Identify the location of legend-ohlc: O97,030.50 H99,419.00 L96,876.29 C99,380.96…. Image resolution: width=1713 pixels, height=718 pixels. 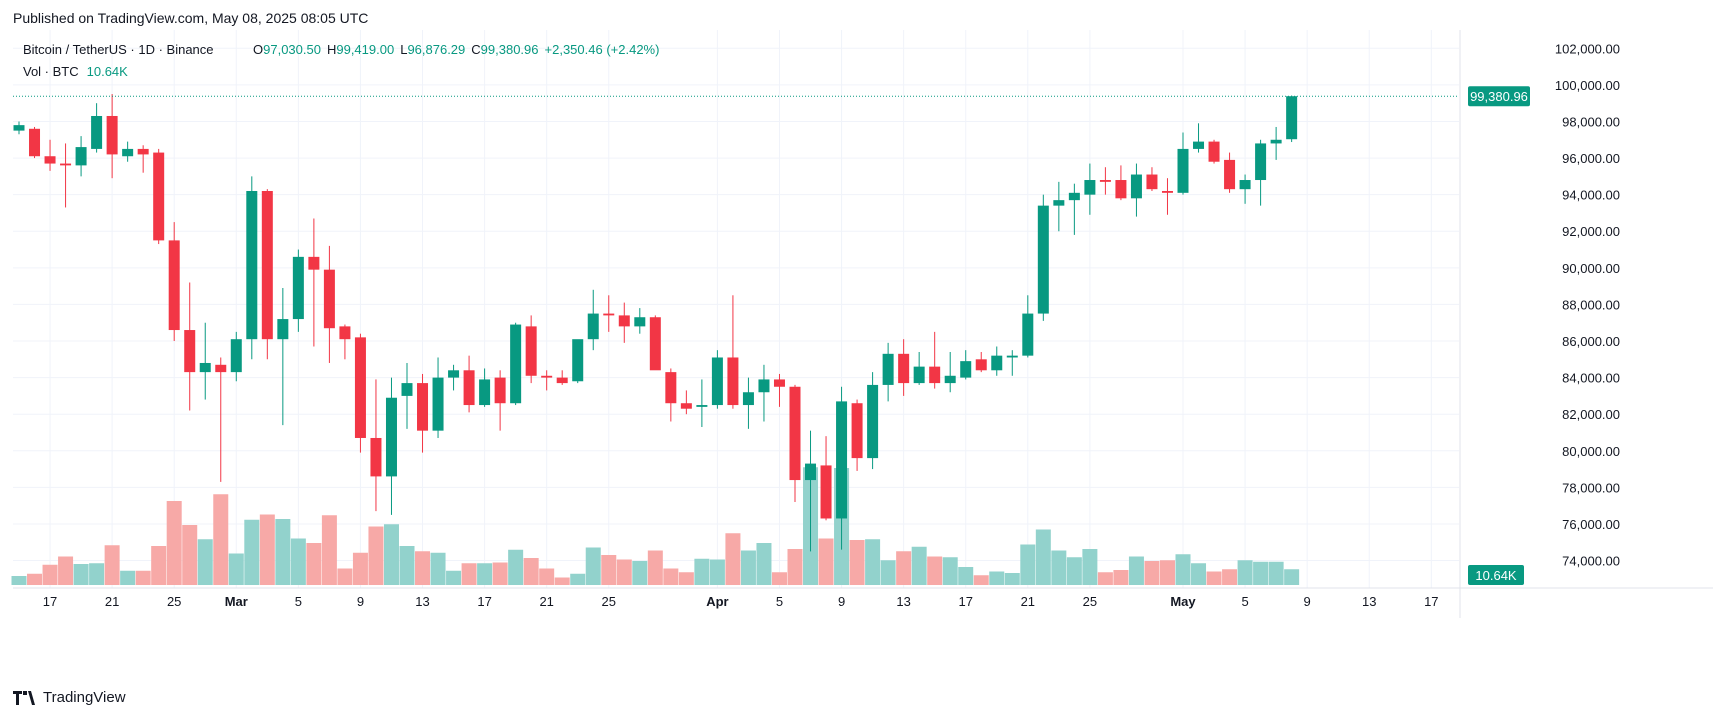
(456, 49).